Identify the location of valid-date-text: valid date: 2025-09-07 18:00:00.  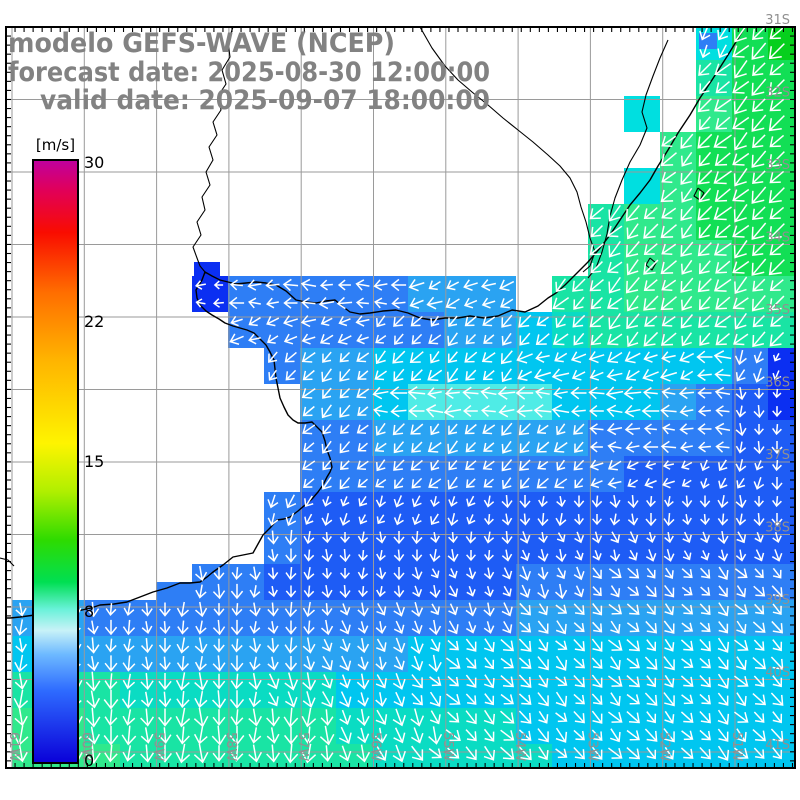
(265, 100).